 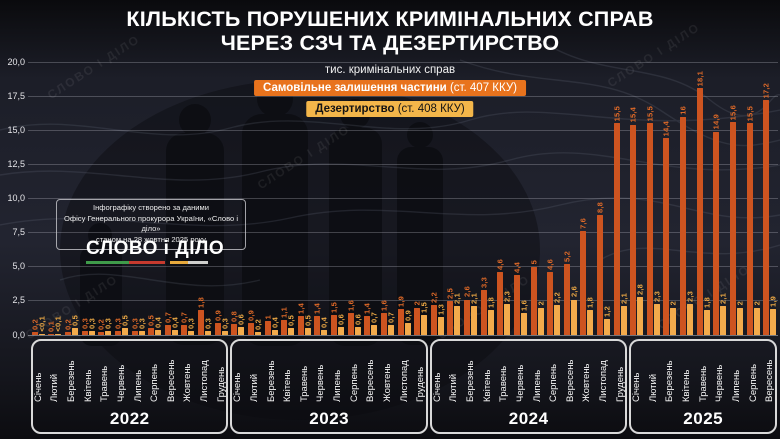 What do you see at coordinates (434, 297) in the screenshot?
I see `bar-value-label: 2,2` at bounding box center [434, 297].